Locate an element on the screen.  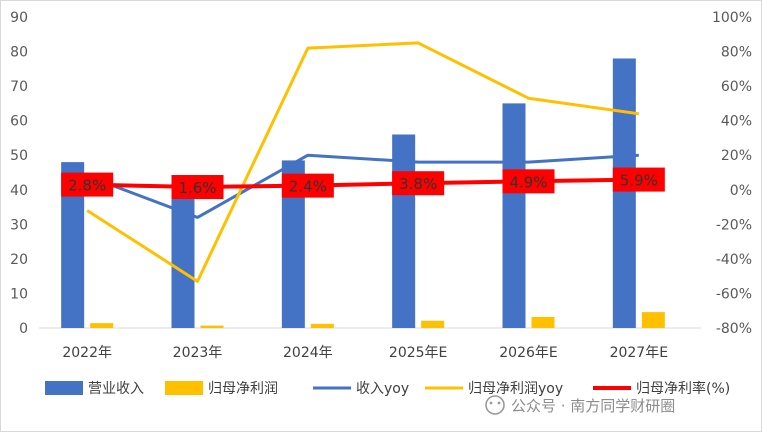
right-tick-label: 100% is located at coordinates (732, 18).